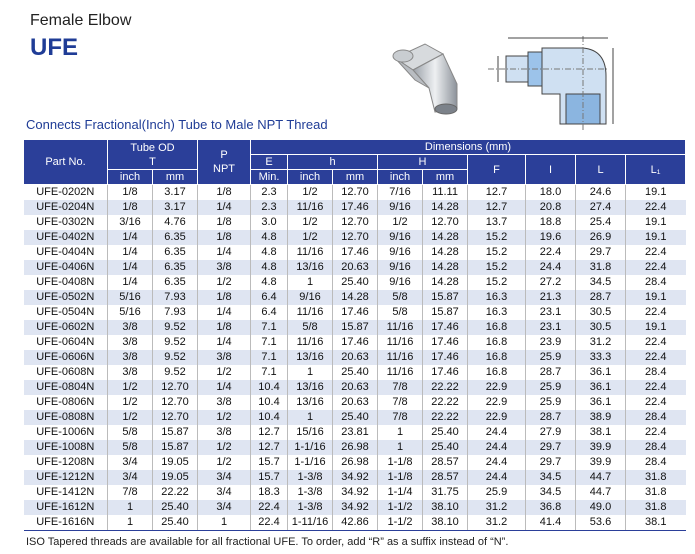  Describe the element at coordinates (550, 462) in the screenshot. I see `table-cell: 29.7` at that location.